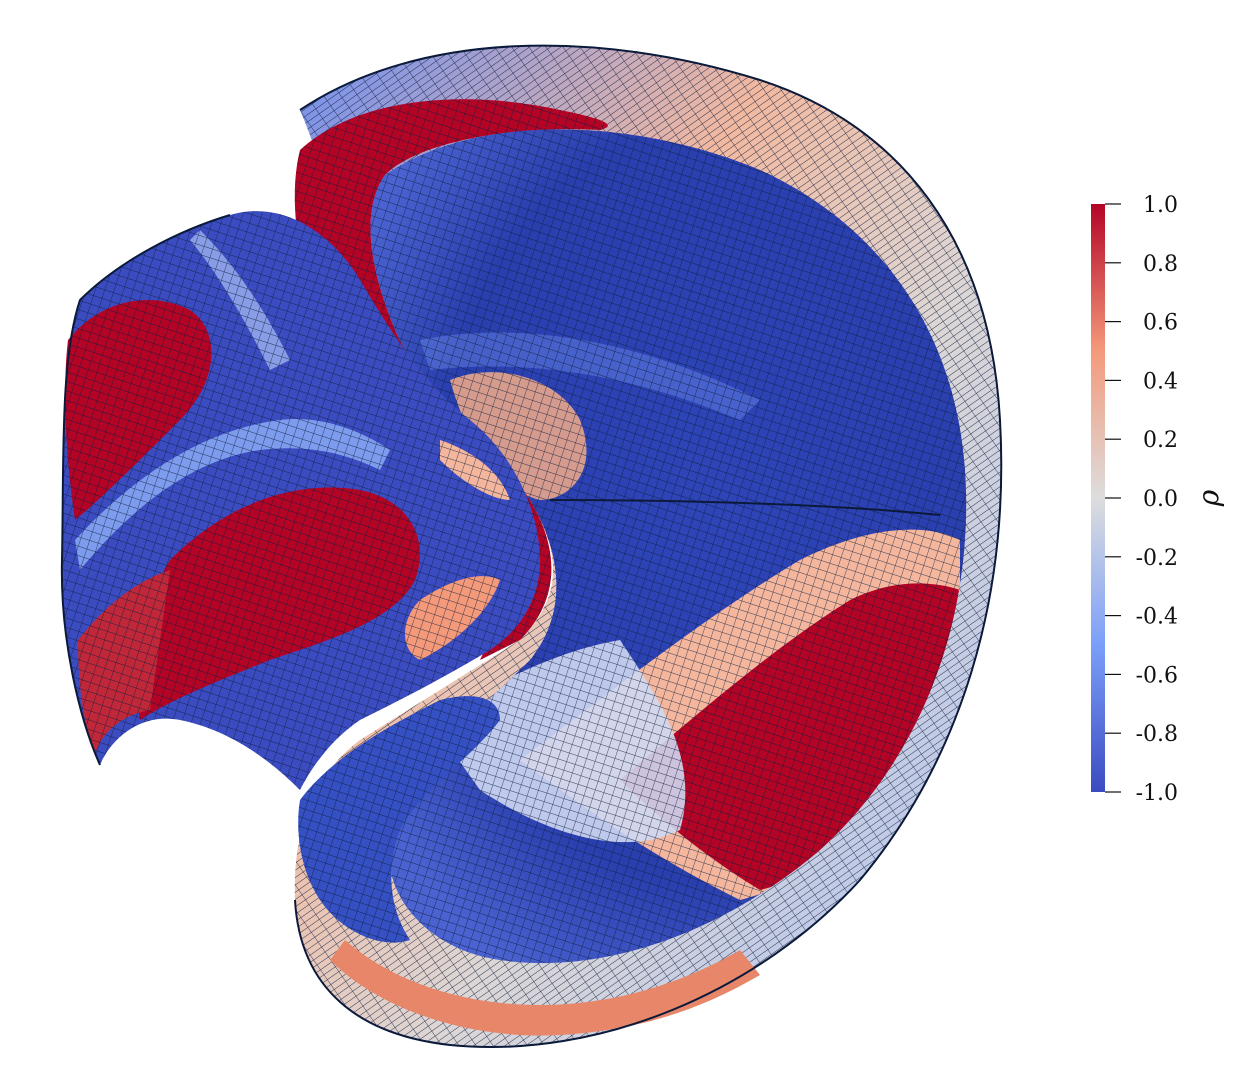 The image size is (1255, 1082). What do you see at coordinates (1160, 264) in the screenshot?
I see `colorbar-tick-label: 0.8` at bounding box center [1160, 264].